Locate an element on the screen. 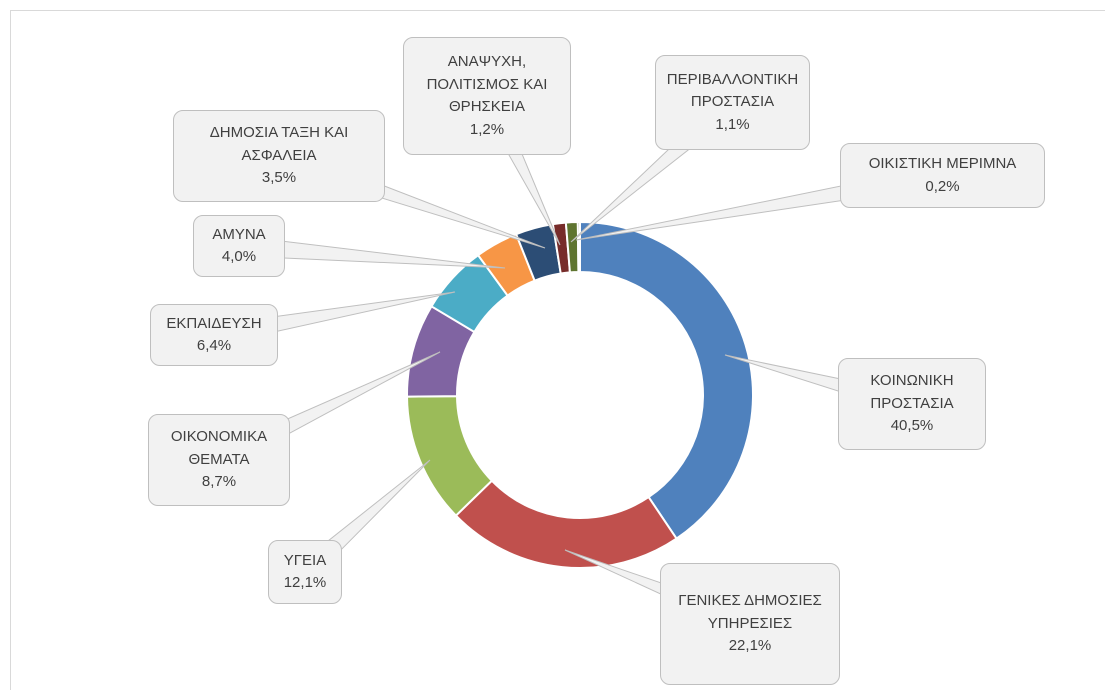 The width and height of the screenshot is (1105, 690). data-label: ΟΙΚΙΣΤΙΚΗ ΜΕΡΙΜΝΑ 0,2% is located at coordinates (942, 175).